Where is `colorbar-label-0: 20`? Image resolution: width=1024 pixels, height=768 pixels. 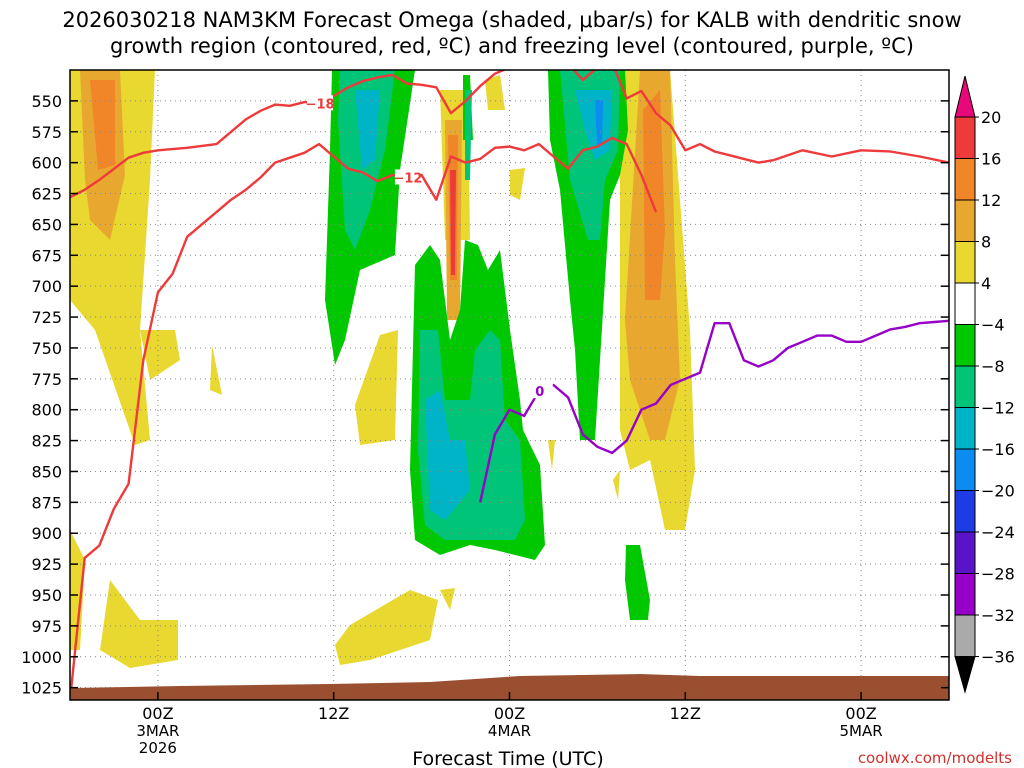 colorbar-label-0: 20 is located at coordinates (991, 117).